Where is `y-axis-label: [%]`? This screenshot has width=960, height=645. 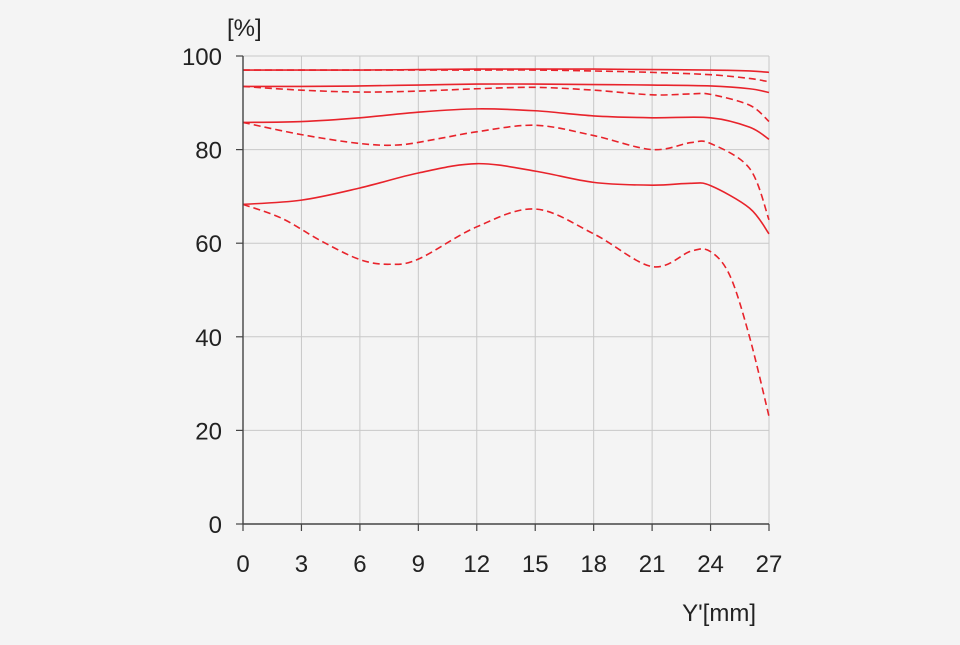
y-axis-label: [%] is located at coordinates (244, 28).